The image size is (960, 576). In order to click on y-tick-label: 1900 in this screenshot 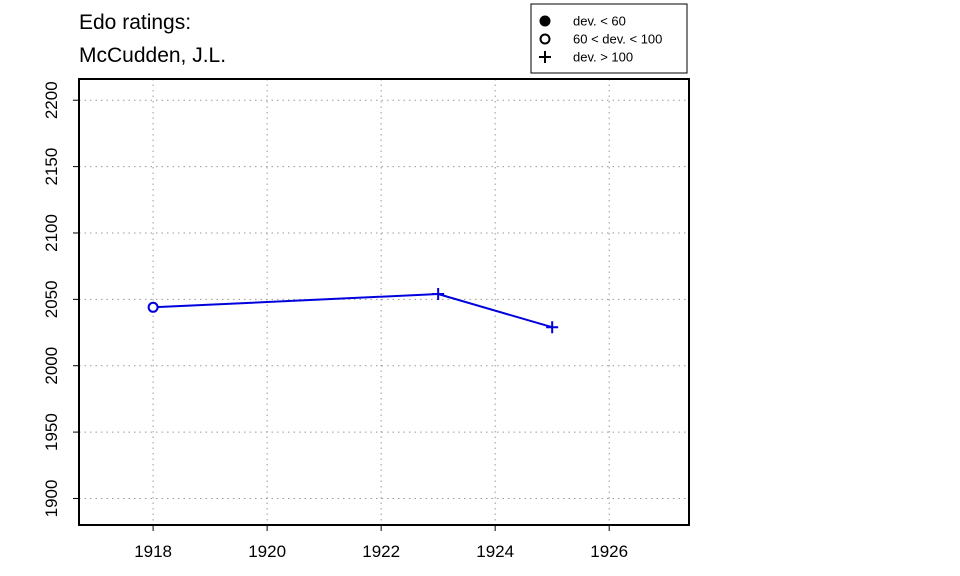, I will do `click(51, 499)`.